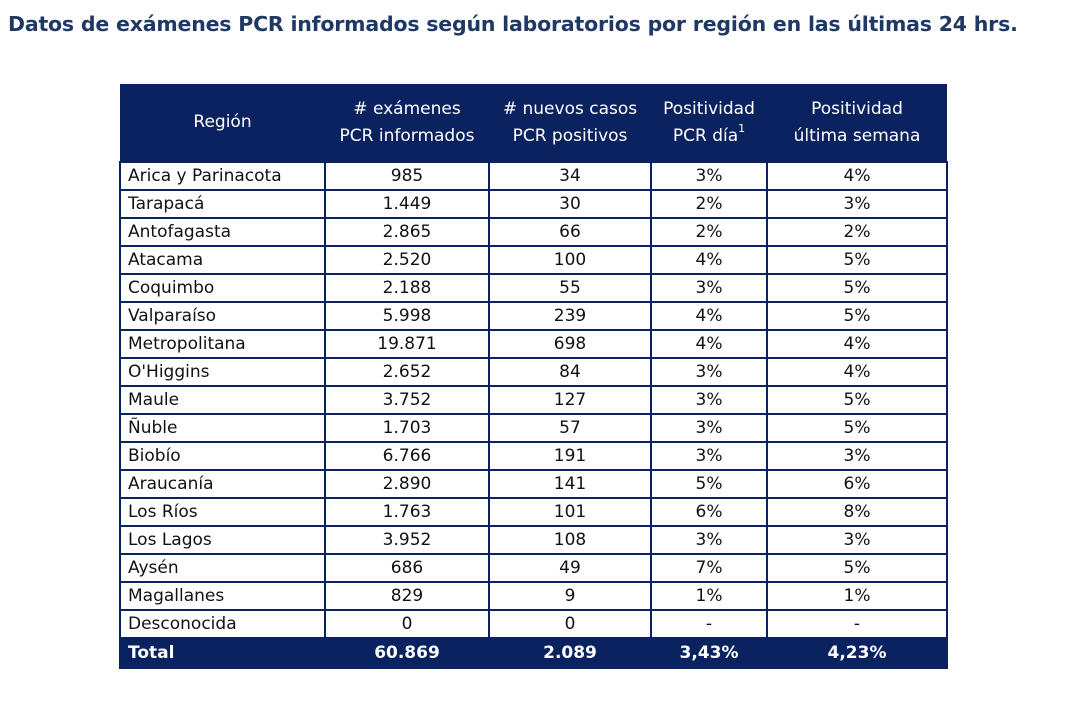 The width and height of the screenshot is (1080, 711). Describe the element at coordinates (407, 653) in the screenshot. I see `total-exams: 60.869` at that location.